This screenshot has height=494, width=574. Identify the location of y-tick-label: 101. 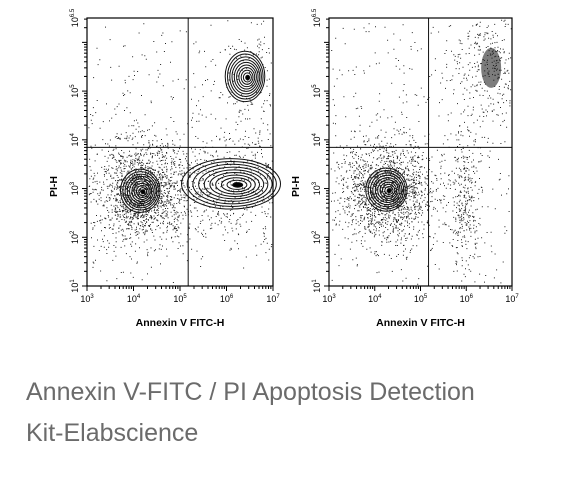
(317, 286).